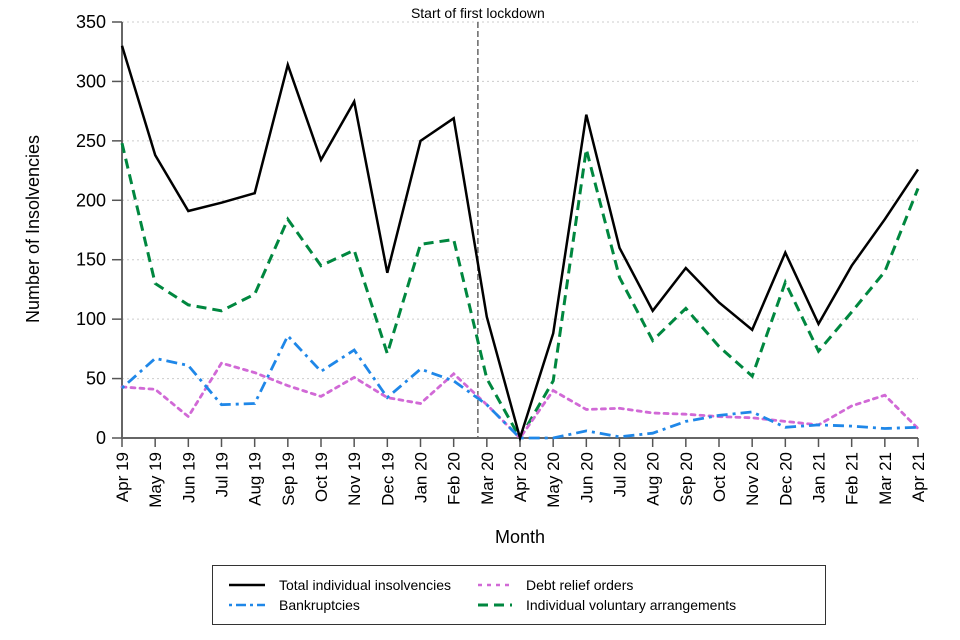  What do you see at coordinates (288, 479) in the screenshot?
I see `x-tick-label: Sep 19` at bounding box center [288, 479].